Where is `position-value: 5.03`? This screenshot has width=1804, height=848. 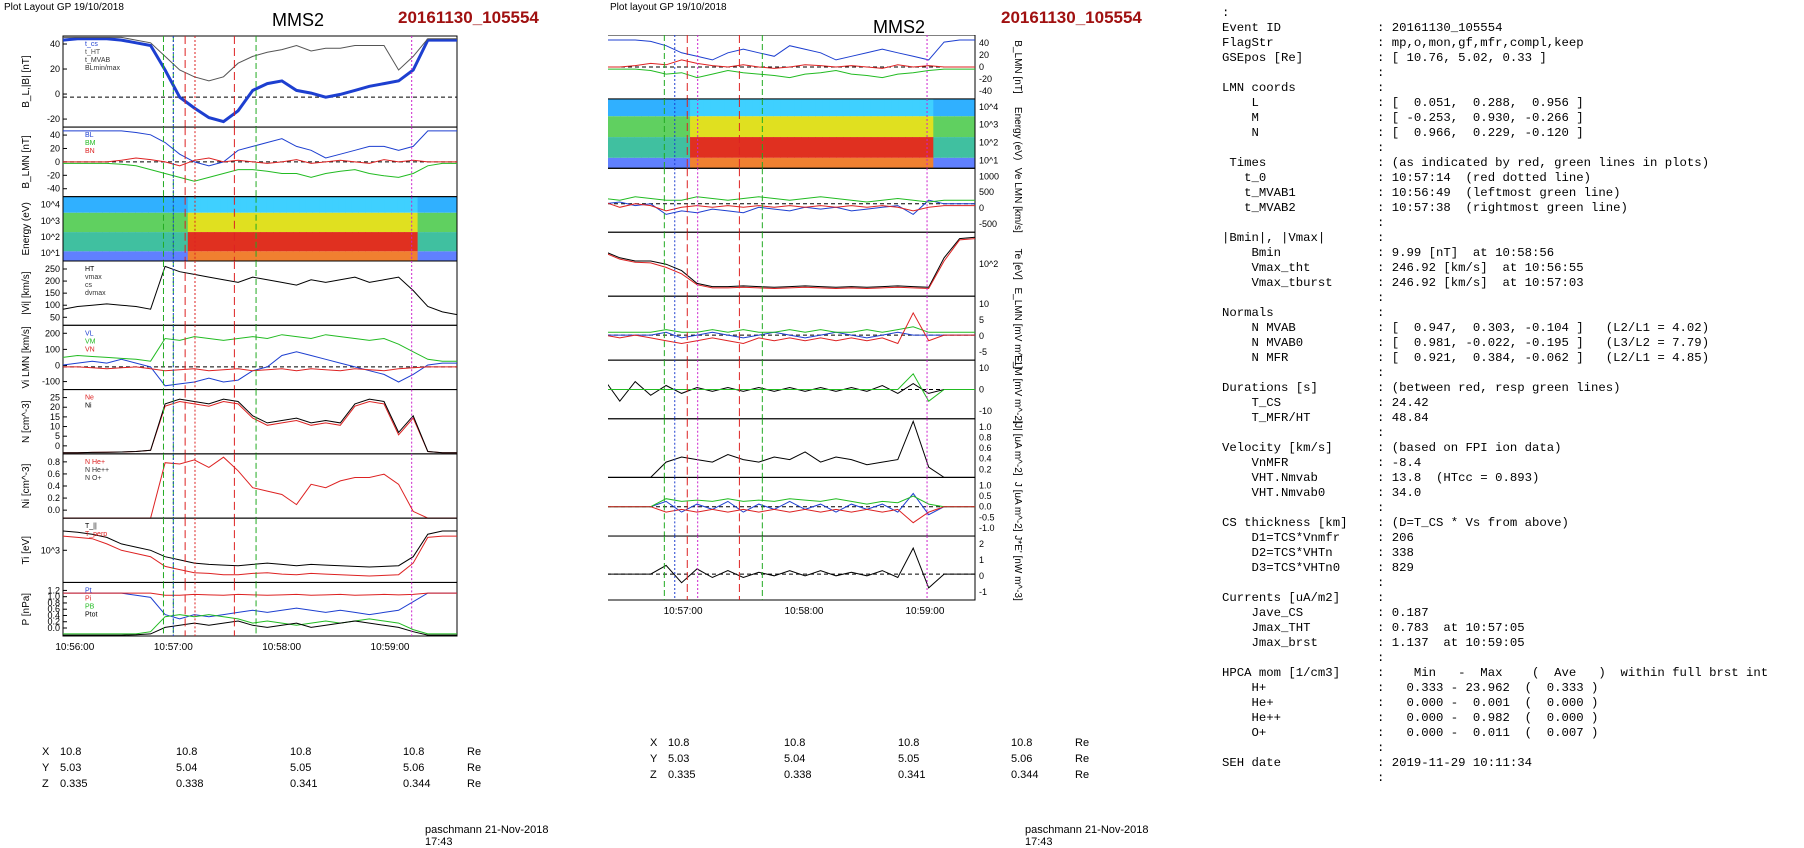
position-value: 5.03 is located at coordinates (679, 759).